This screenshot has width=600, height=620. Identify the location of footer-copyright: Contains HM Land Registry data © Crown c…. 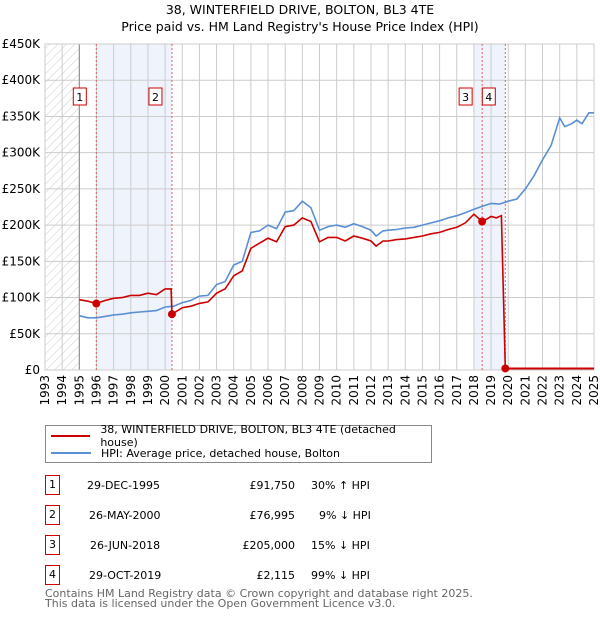
(259, 593).